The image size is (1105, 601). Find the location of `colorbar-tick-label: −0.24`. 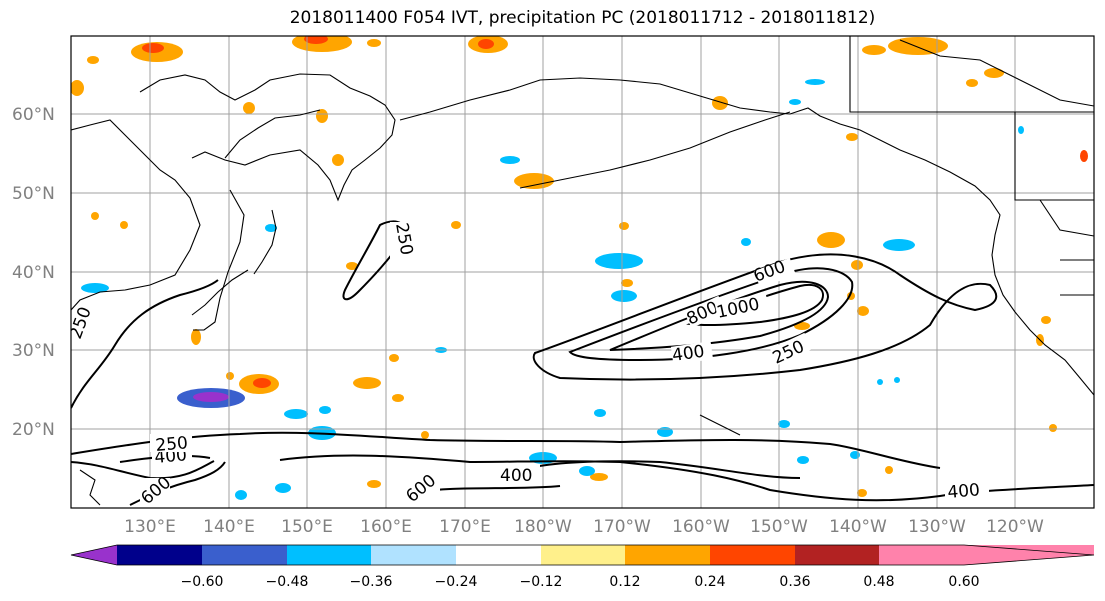

colorbar-tick-label: −0.24 is located at coordinates (456, 582).